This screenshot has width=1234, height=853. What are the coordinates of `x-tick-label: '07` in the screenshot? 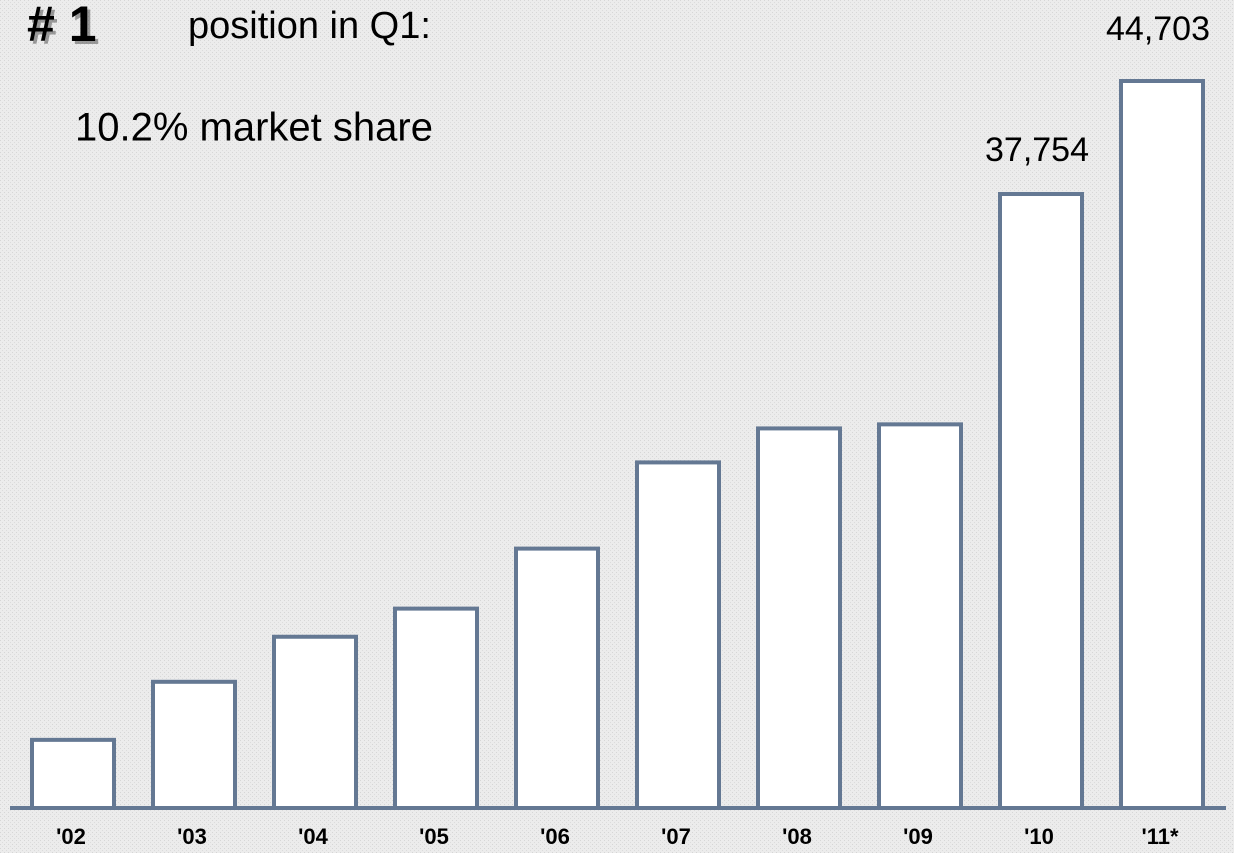 It's located at (676, 836).